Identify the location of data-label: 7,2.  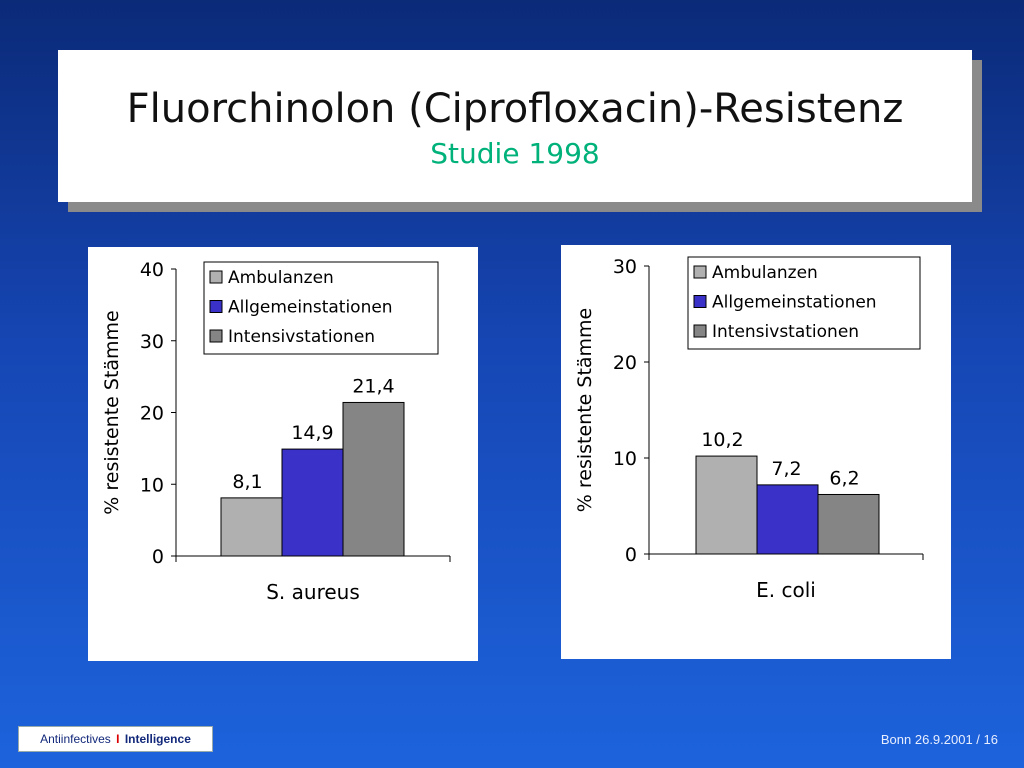
(786, 469).